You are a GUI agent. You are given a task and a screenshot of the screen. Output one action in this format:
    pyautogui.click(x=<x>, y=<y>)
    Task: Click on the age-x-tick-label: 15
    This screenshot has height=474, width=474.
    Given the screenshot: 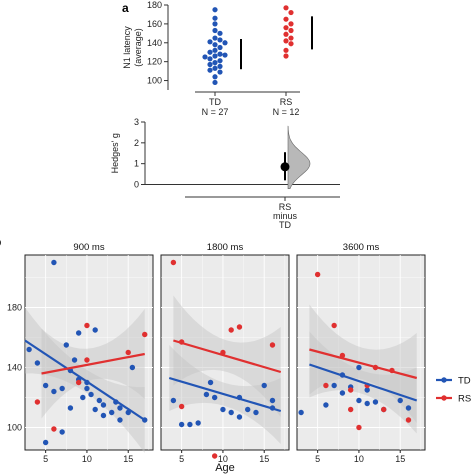 What is the action you would take?
    pyautogui.click(x=128, y=459)
    